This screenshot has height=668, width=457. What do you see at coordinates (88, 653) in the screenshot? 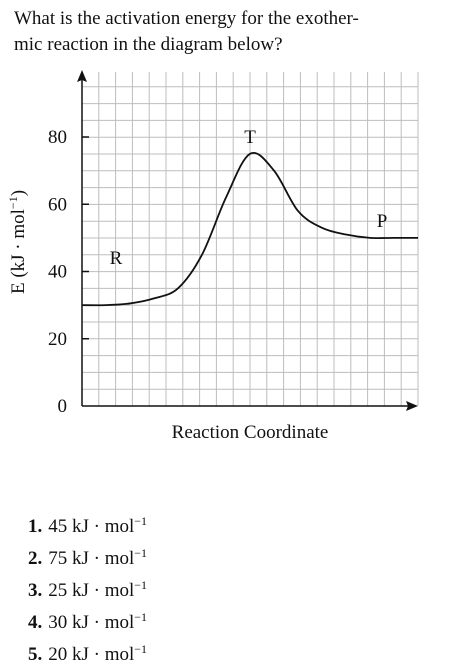
I see `answer-option: 5. 20 kJ · mol−1` at bounding box center [88, 653].